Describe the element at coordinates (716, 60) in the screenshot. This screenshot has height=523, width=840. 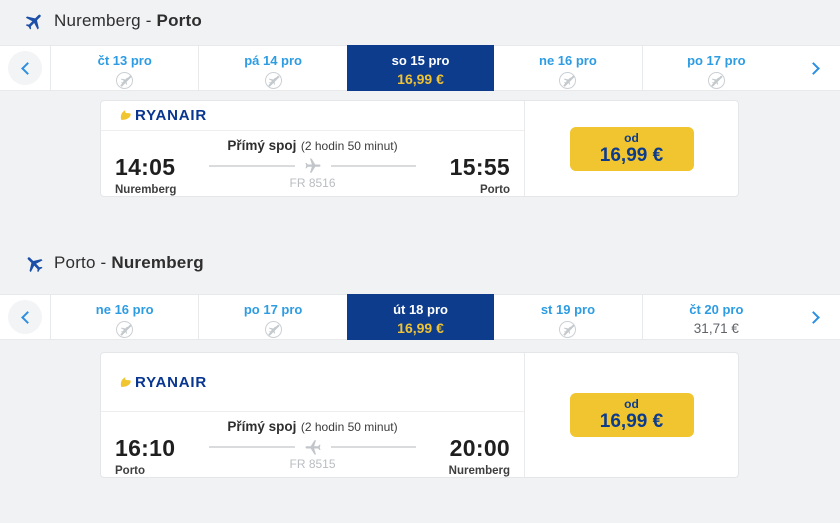
I see `date-tab-label: po 17 pro` at that location.